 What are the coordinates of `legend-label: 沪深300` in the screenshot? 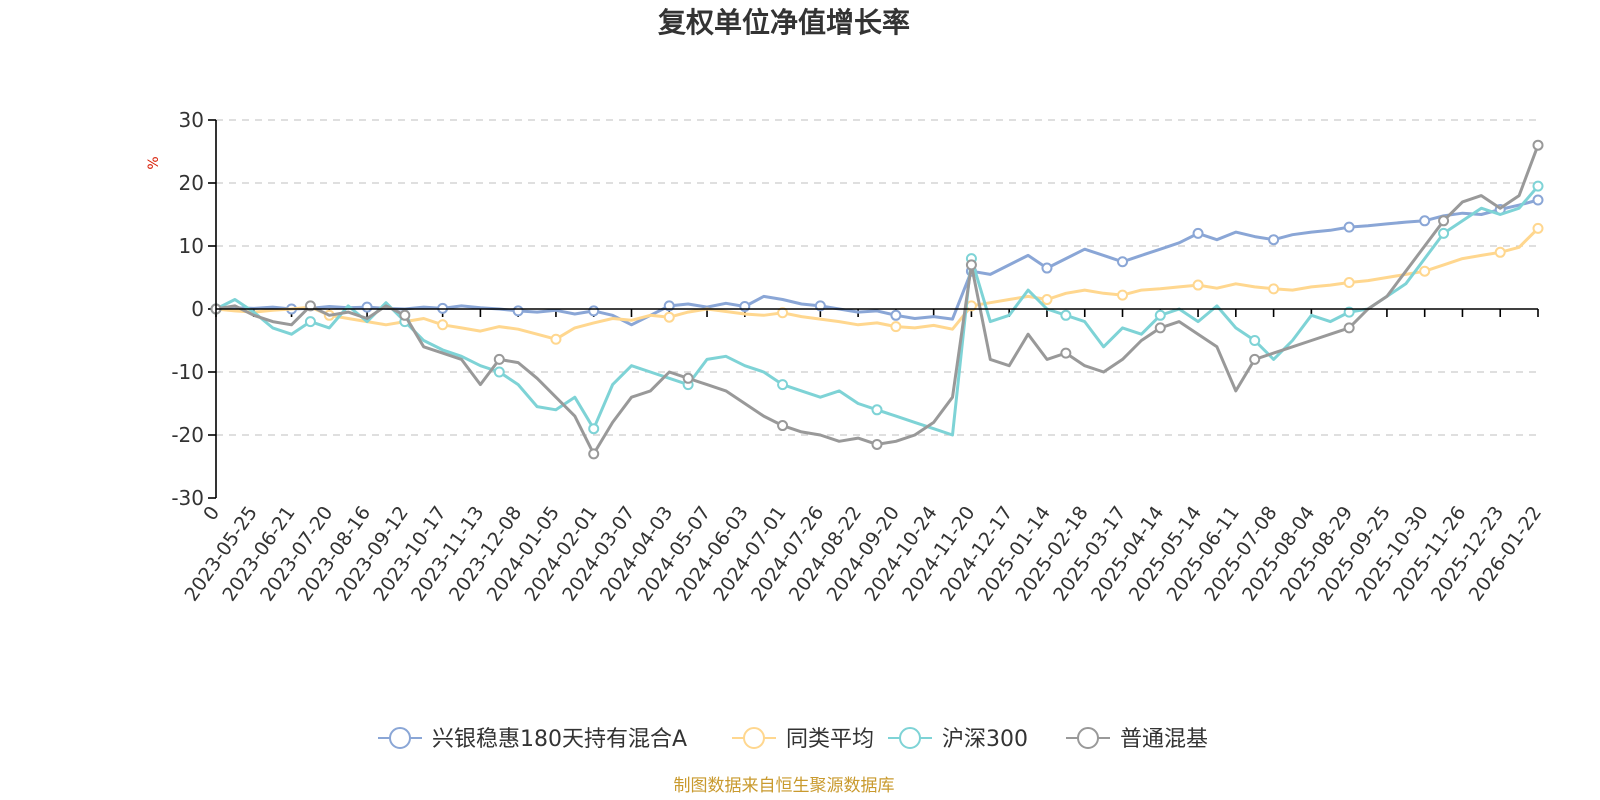 It's located at (985, 739).